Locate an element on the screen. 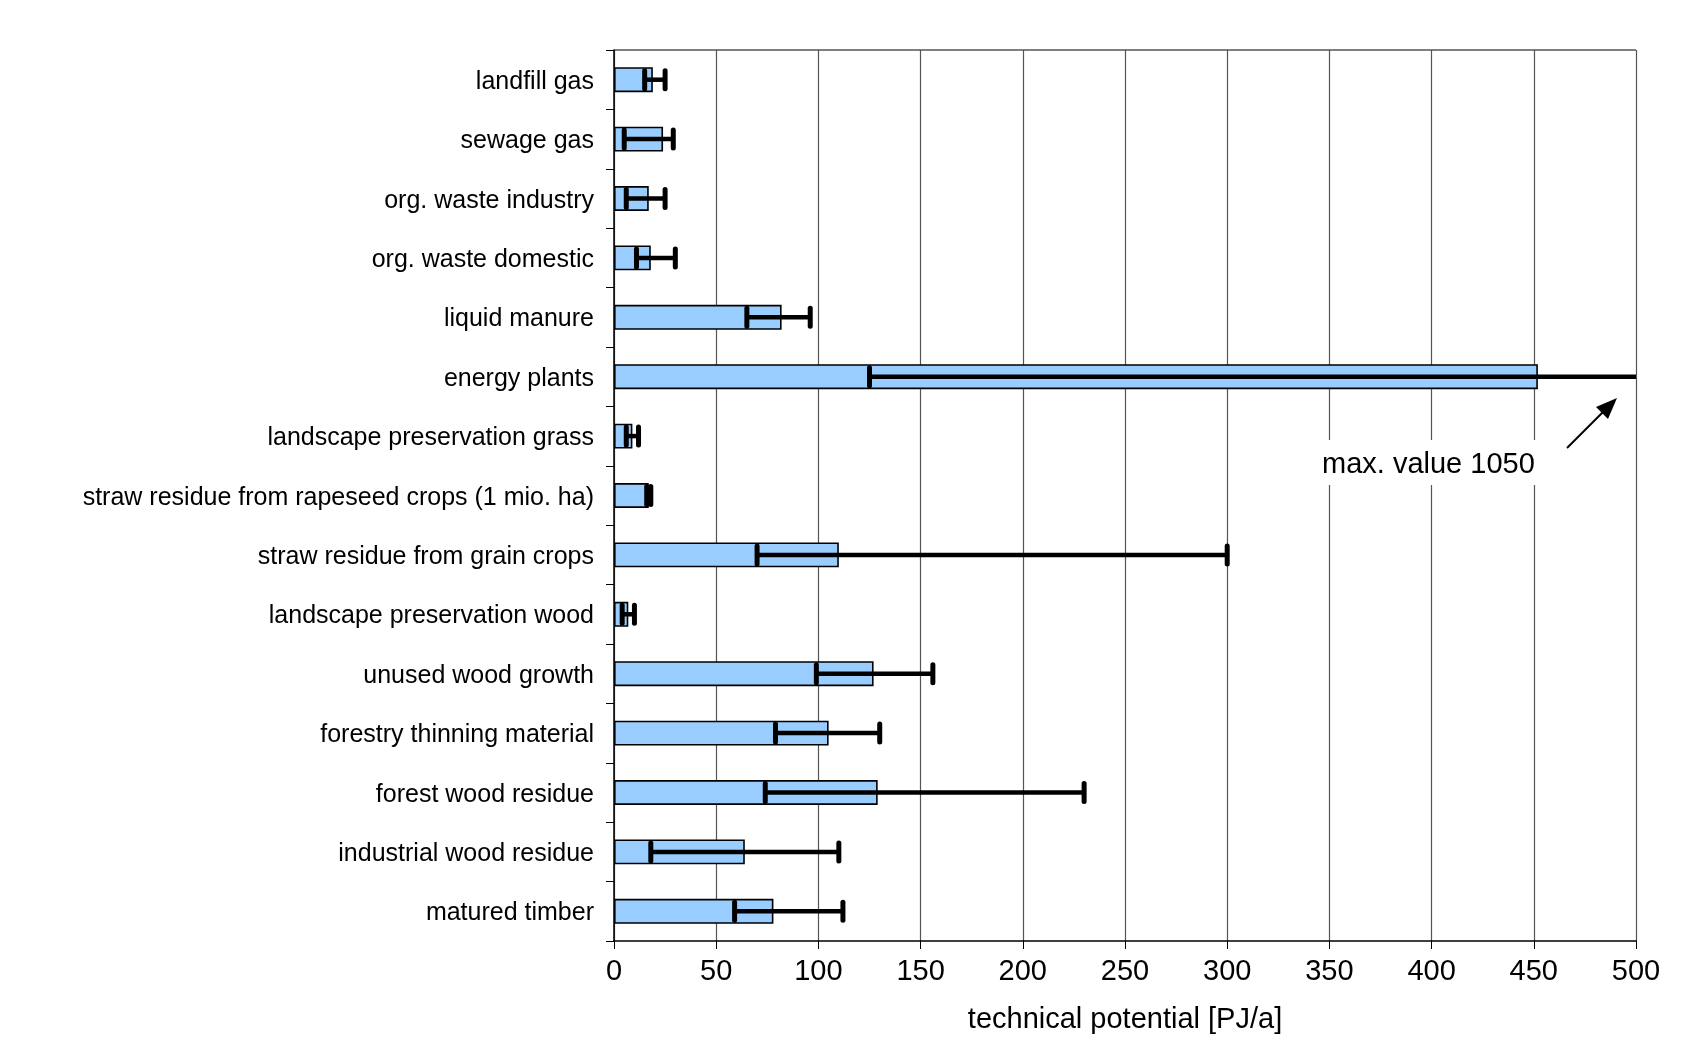 The height and width of the screenshot is (1059, 1682). y-tick-label: landfill gas is located at coordinates (534, 79).